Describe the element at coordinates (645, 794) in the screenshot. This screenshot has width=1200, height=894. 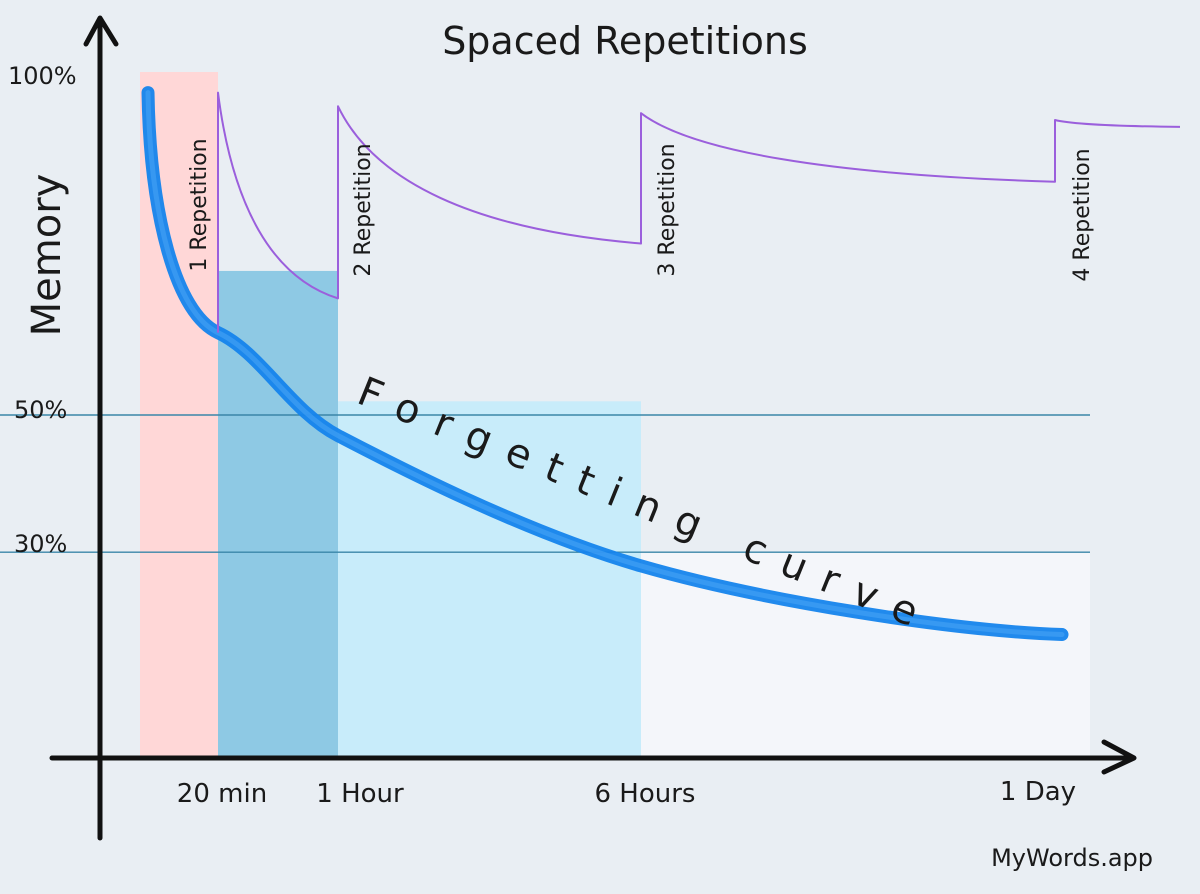
I see `x-tick-label-6-hours: 6 Hours` at that location.